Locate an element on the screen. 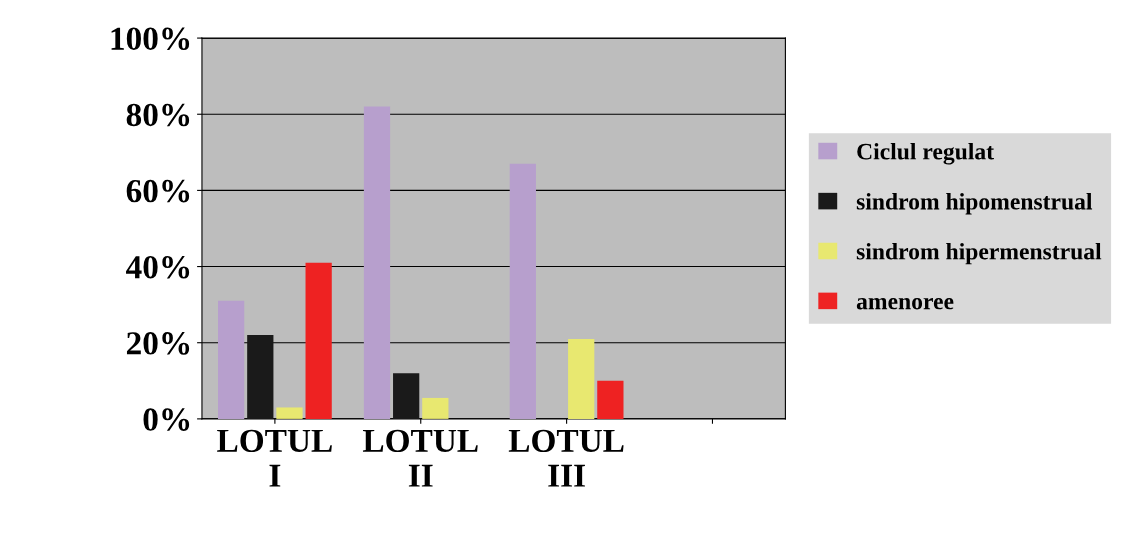 The width and height of the screenshot is (1122, 544). legend-label: sindrom hipomenstrual is located at coordinates (974, 203).